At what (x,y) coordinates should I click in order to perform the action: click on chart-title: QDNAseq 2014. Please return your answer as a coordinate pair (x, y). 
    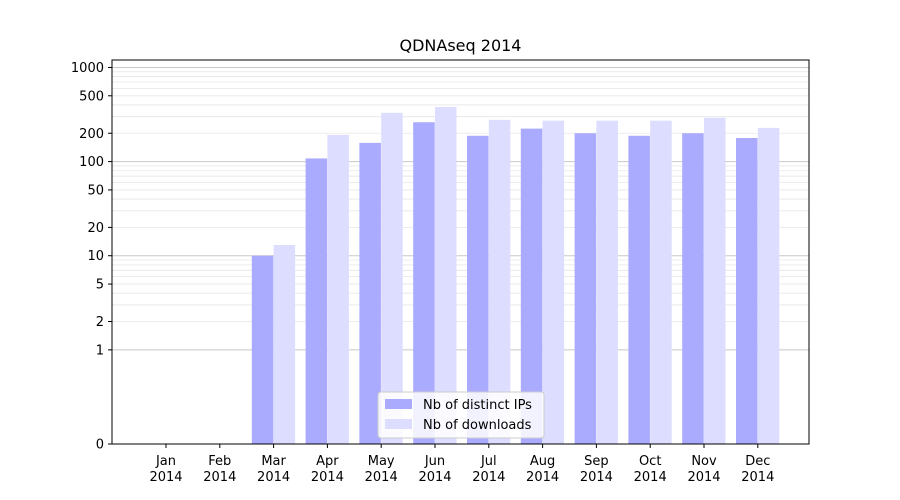
    Looking at the image, I should click on (461, 45).